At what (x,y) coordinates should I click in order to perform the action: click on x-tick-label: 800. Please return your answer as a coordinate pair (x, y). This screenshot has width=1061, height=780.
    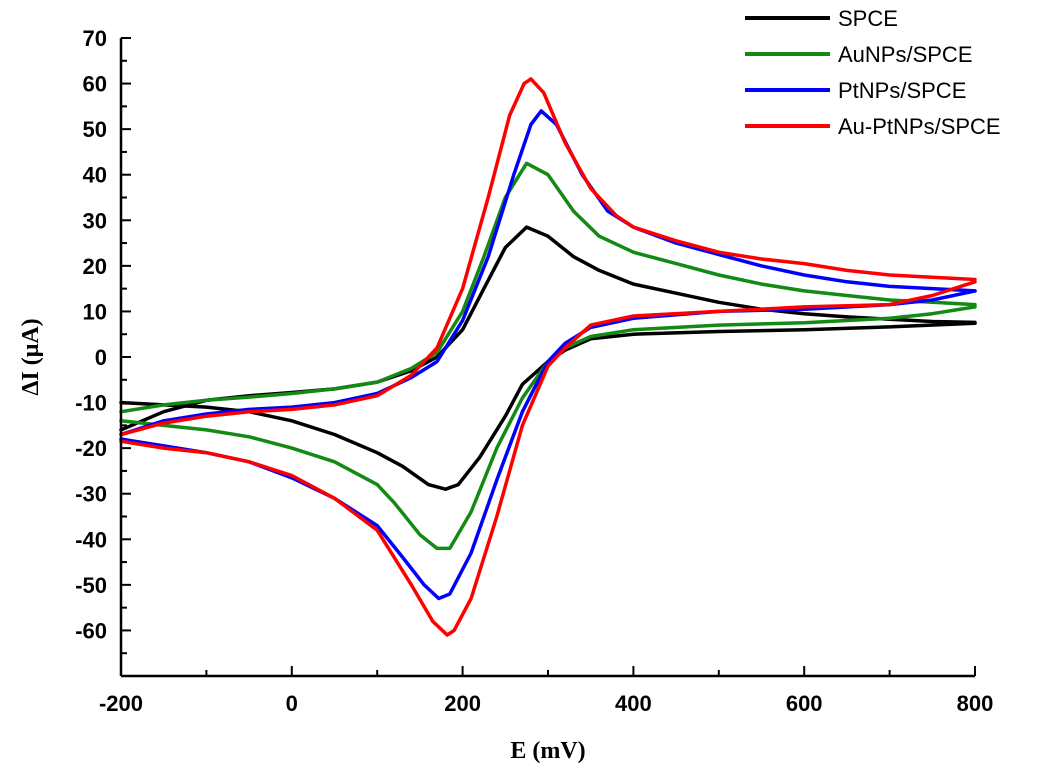
    Looking at the image, I should click on (975, 703).